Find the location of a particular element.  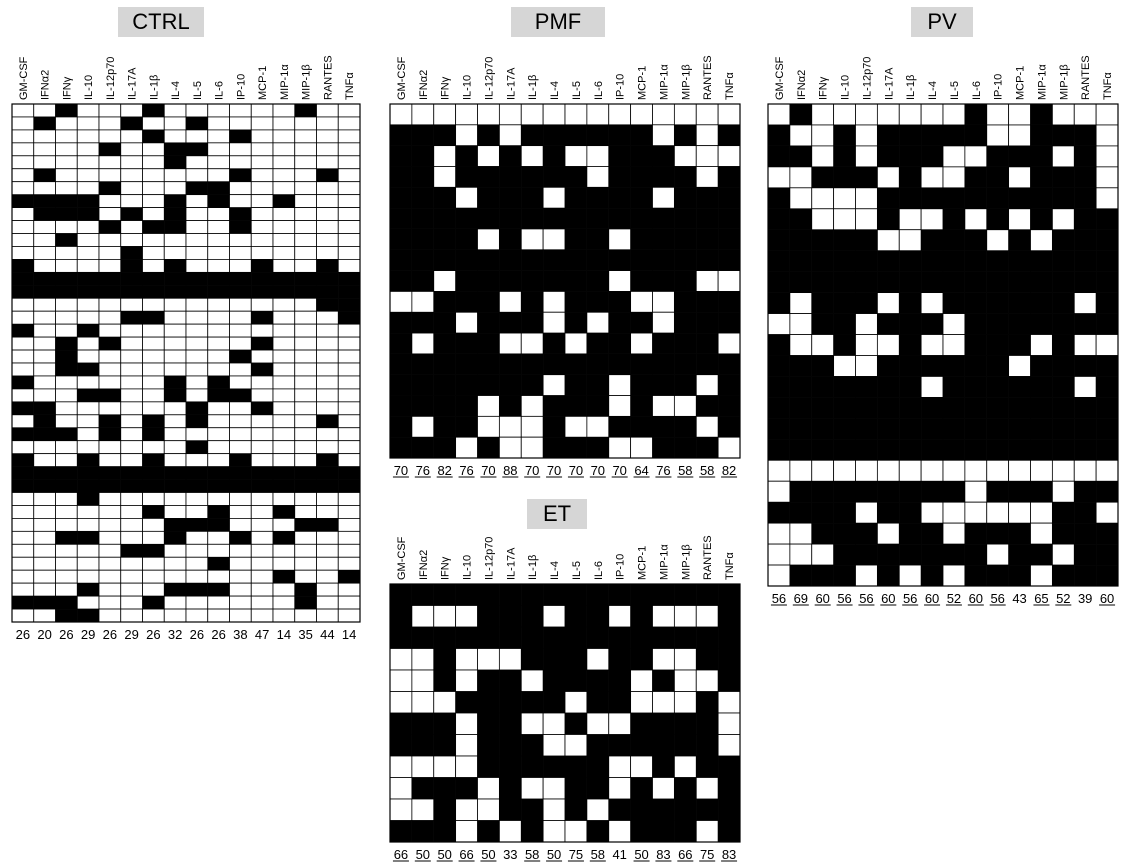

heatmap-border is located at coordinates (565, 713).